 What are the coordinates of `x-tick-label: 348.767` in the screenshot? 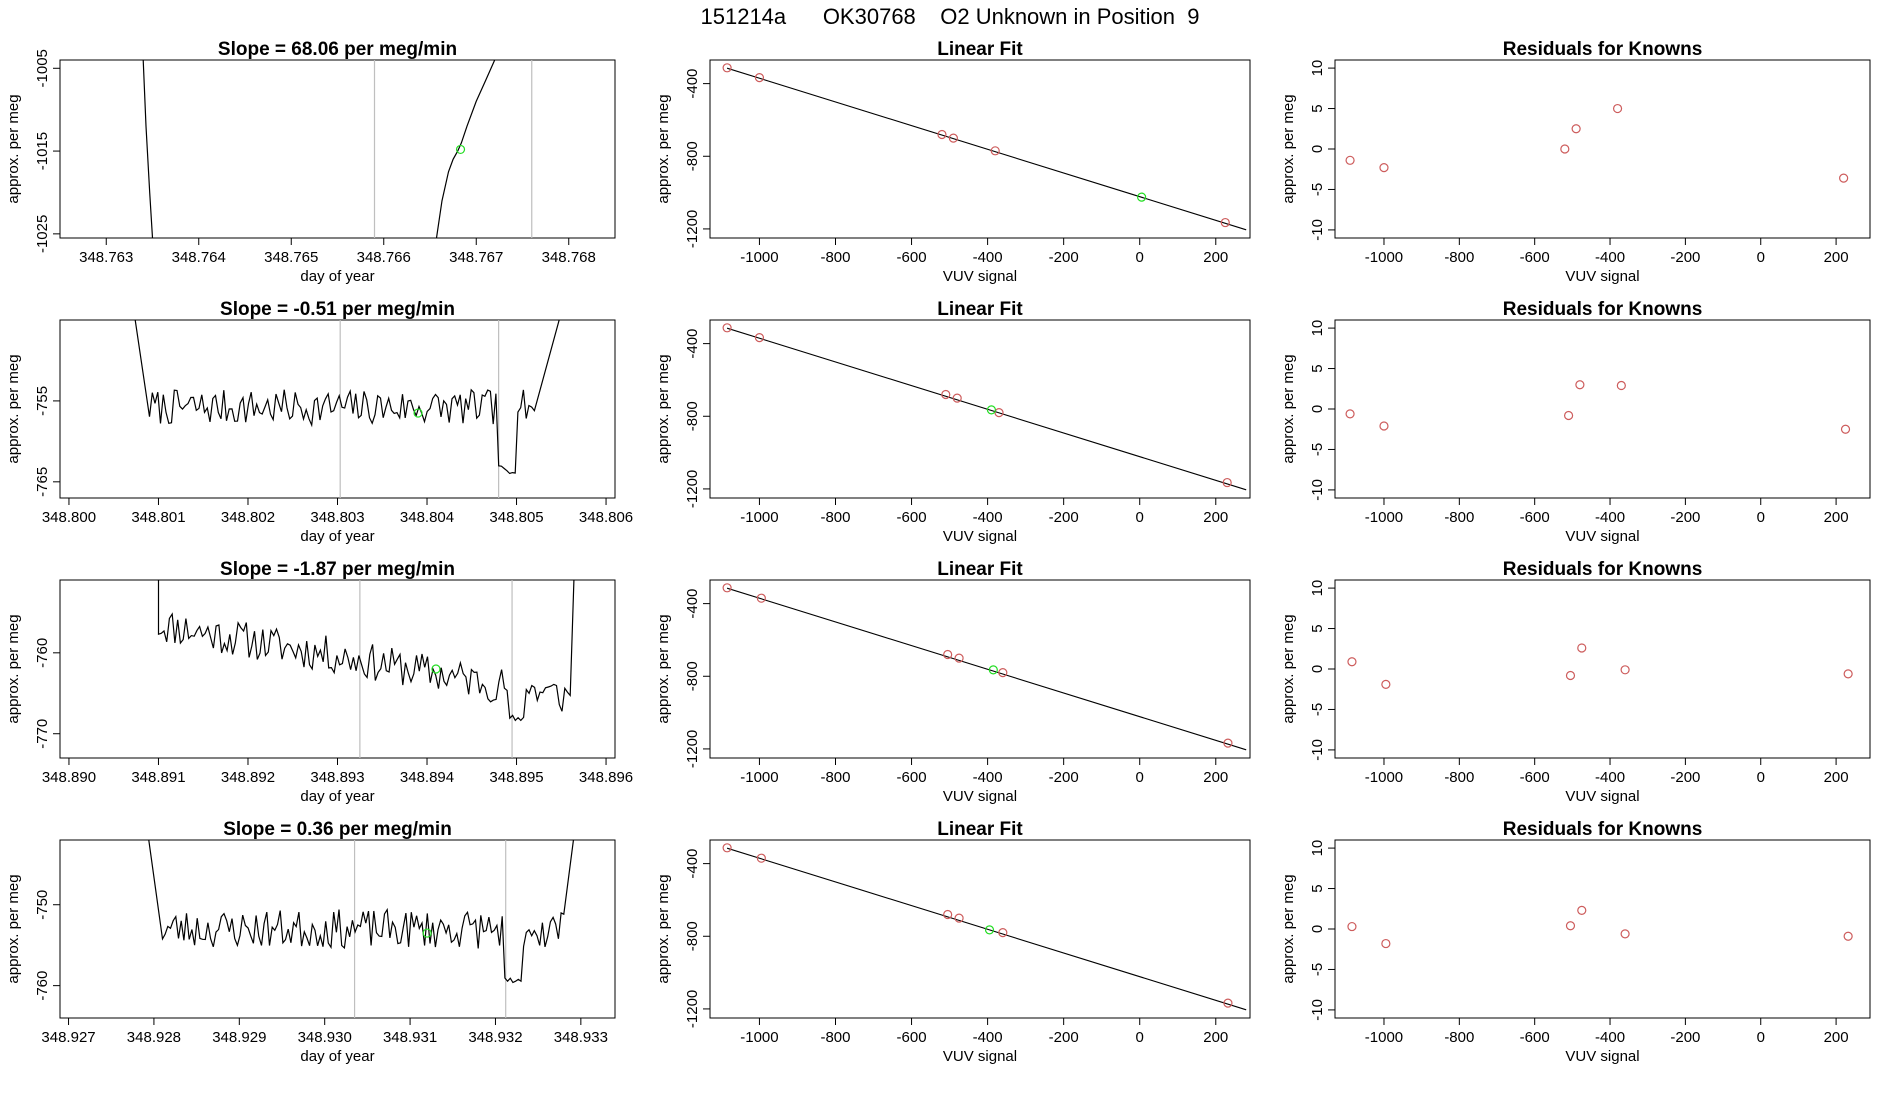 It's located at (476, 257).